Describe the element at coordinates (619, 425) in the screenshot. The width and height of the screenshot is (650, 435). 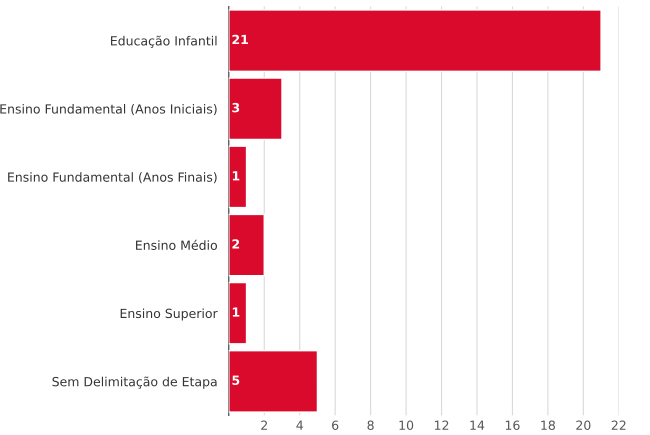
I see `x-tick-label: 22` at that location.